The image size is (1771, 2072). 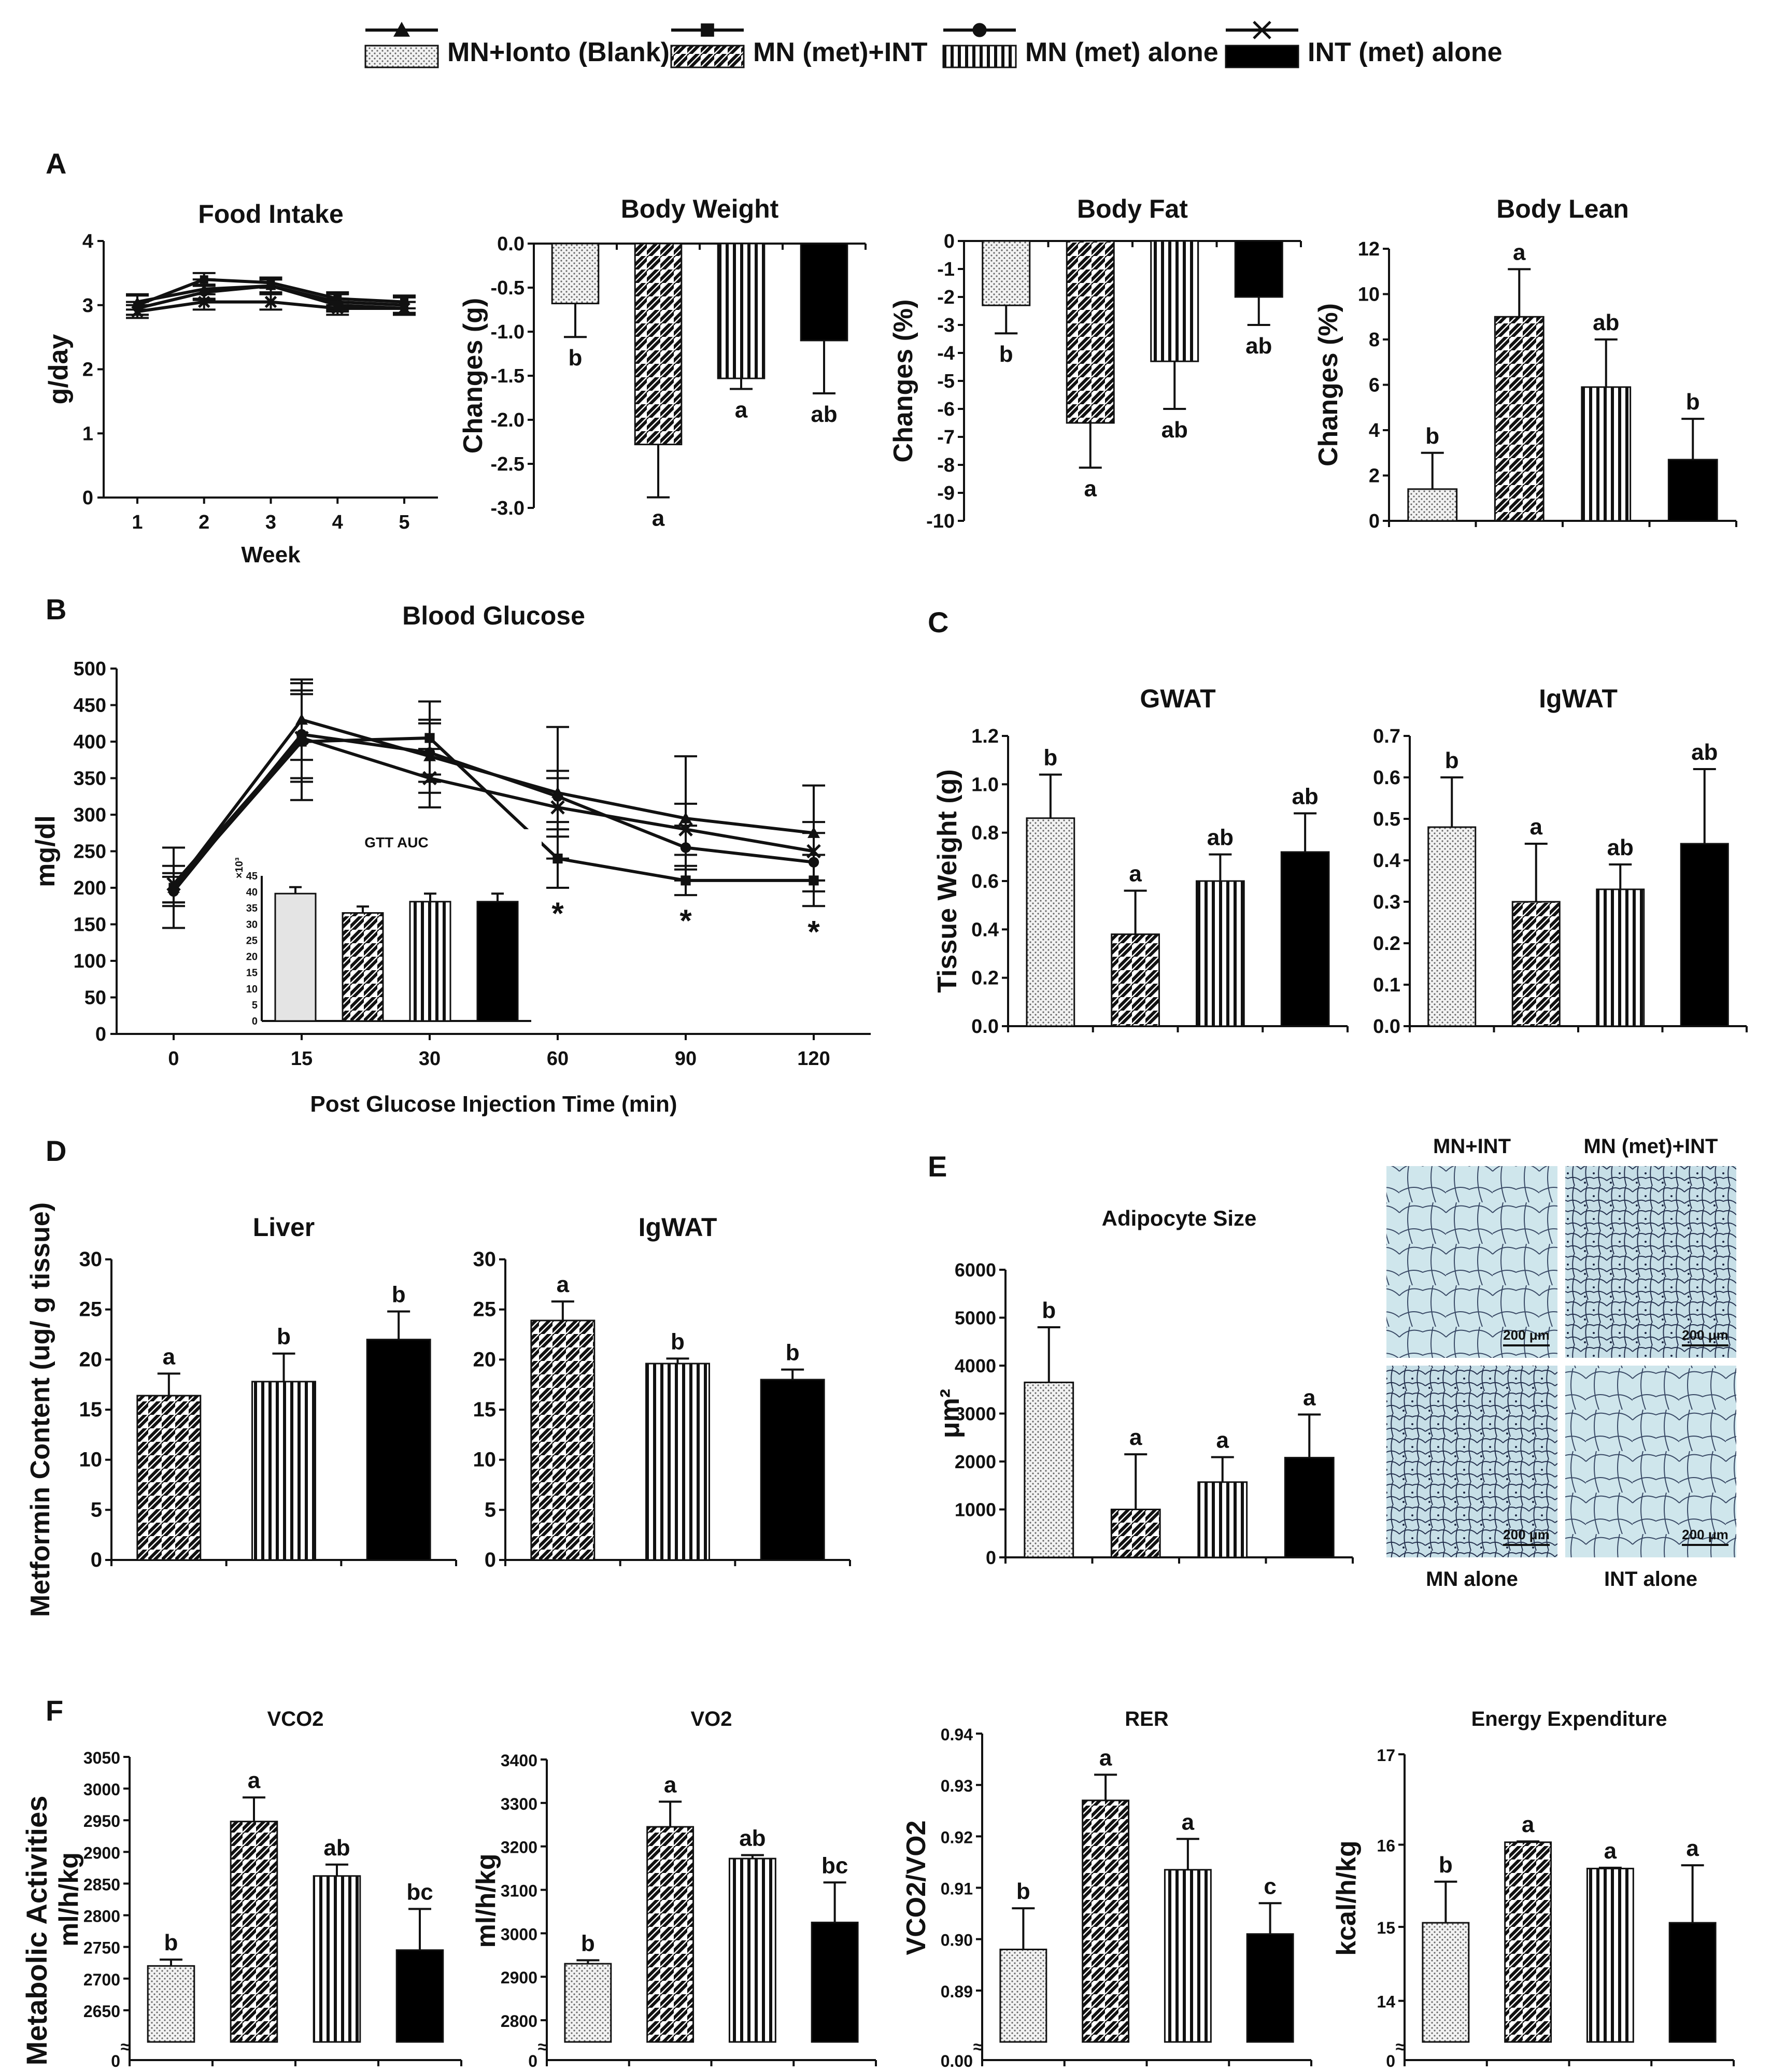 I want to click on panel-letter-a: A, so click(x=56, y=163).